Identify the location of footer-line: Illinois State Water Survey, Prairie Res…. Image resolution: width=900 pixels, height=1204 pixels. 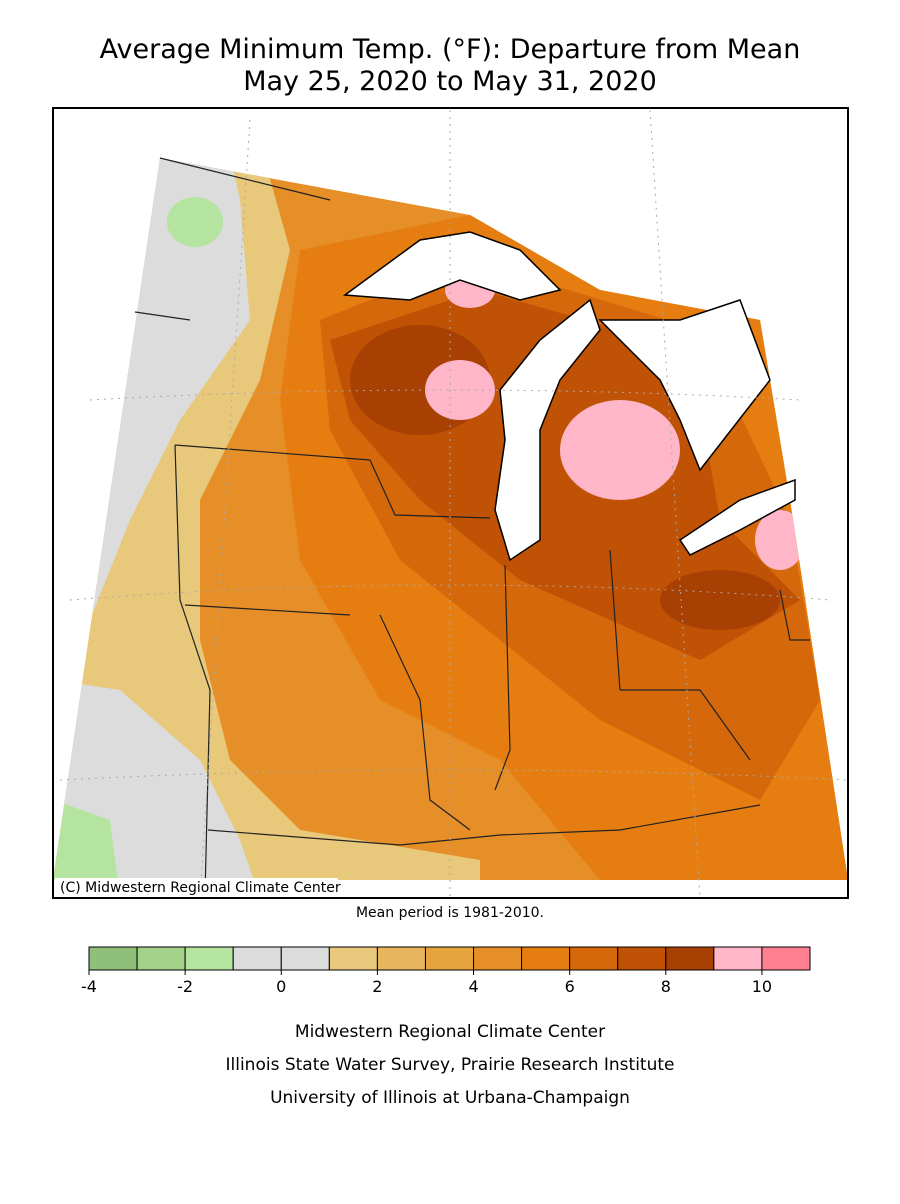
(450, 1065).